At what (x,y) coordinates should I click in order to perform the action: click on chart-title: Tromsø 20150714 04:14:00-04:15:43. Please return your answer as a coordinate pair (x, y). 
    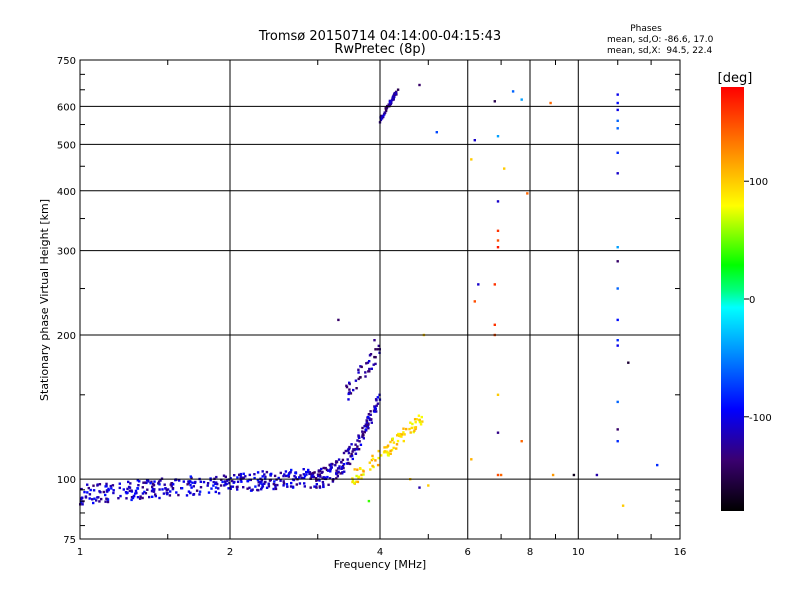
    Looking at the image, I should click on (379, 36).